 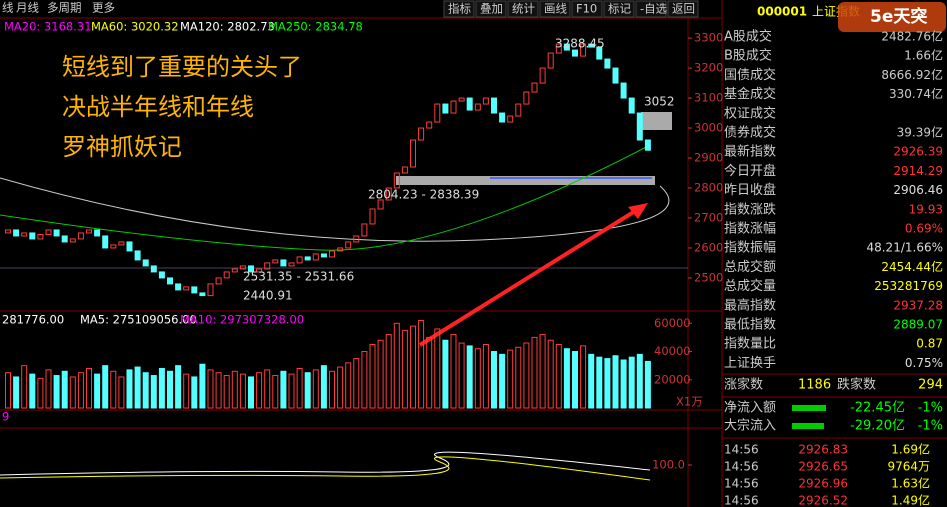 What do you see at coordinates (158, 107) in the screenshot?
I see `annotation: 决战半年线和年线` at bounding box center [158, 107].